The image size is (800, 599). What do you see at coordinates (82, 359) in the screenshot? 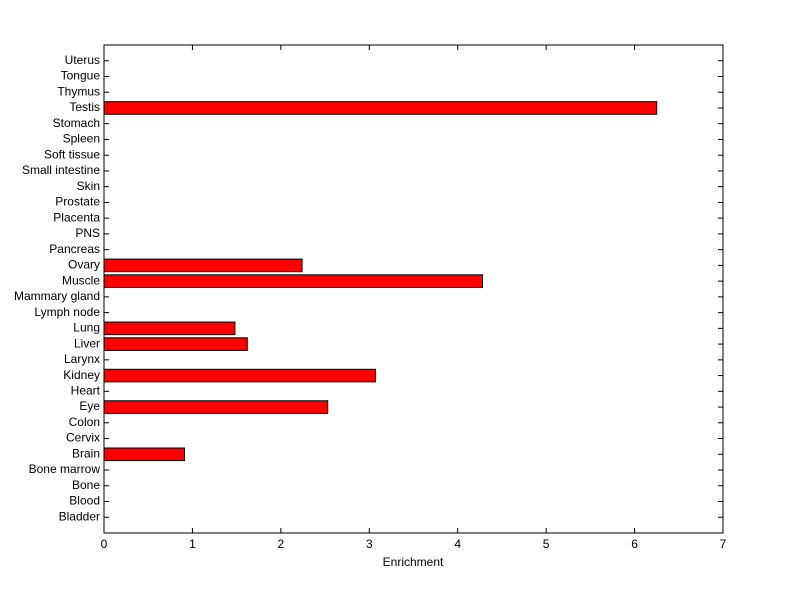
I see `y-tick-label: Larynx` at bounding box center [82, 359].